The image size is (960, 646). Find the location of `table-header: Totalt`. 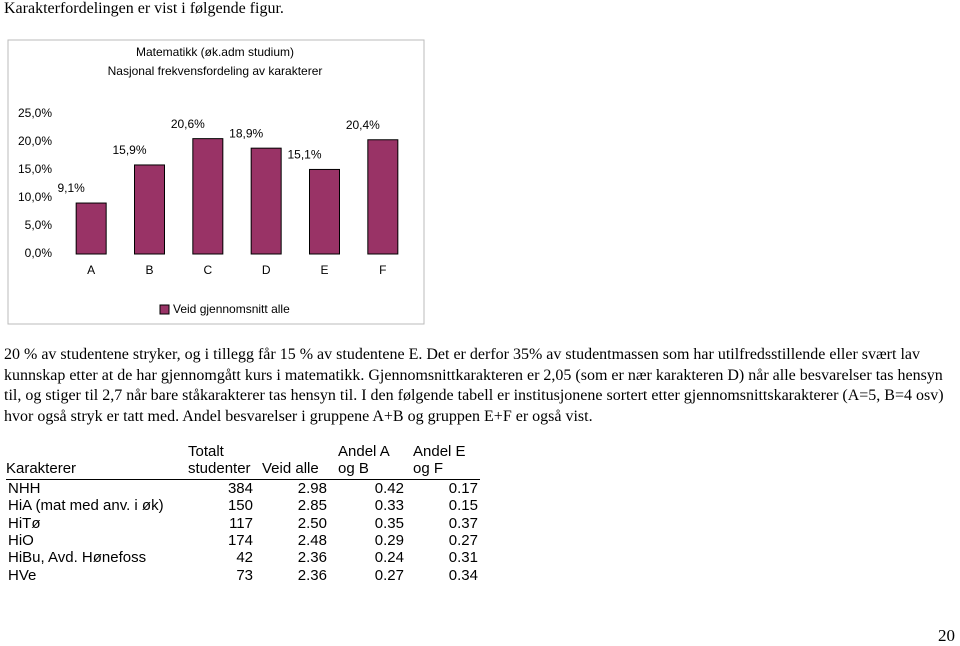

table-header: Totalt is located at coordinates (206, 451).